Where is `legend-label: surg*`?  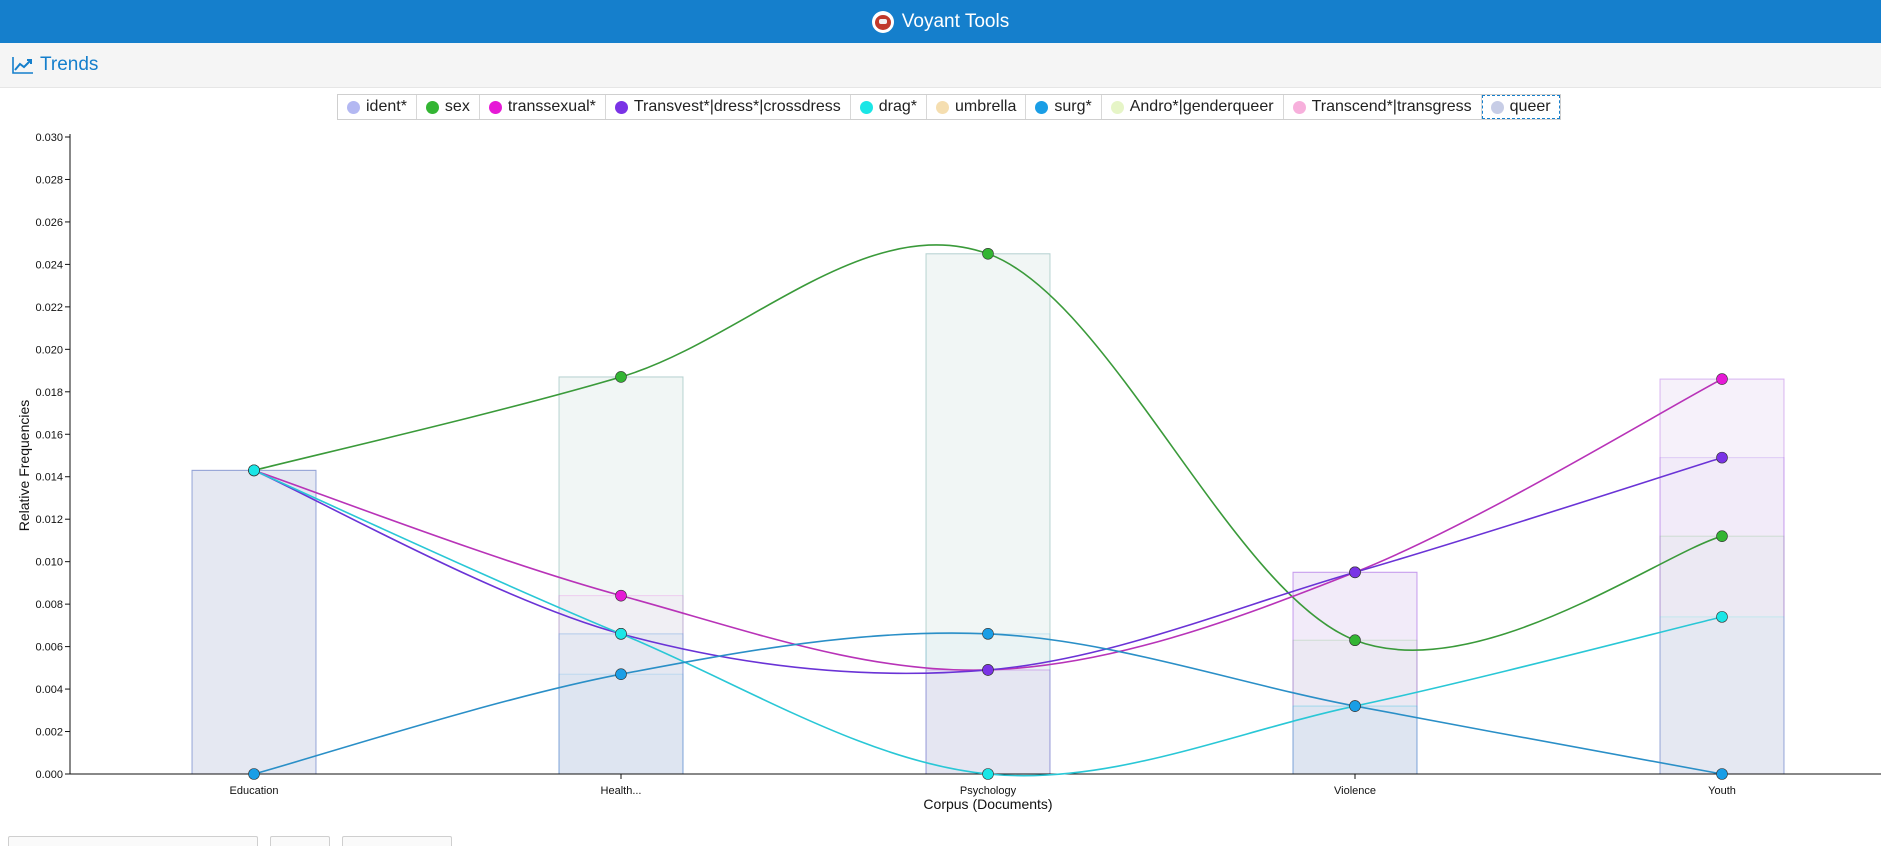 legend-label: surg* is located at coordinates (1073, 106).